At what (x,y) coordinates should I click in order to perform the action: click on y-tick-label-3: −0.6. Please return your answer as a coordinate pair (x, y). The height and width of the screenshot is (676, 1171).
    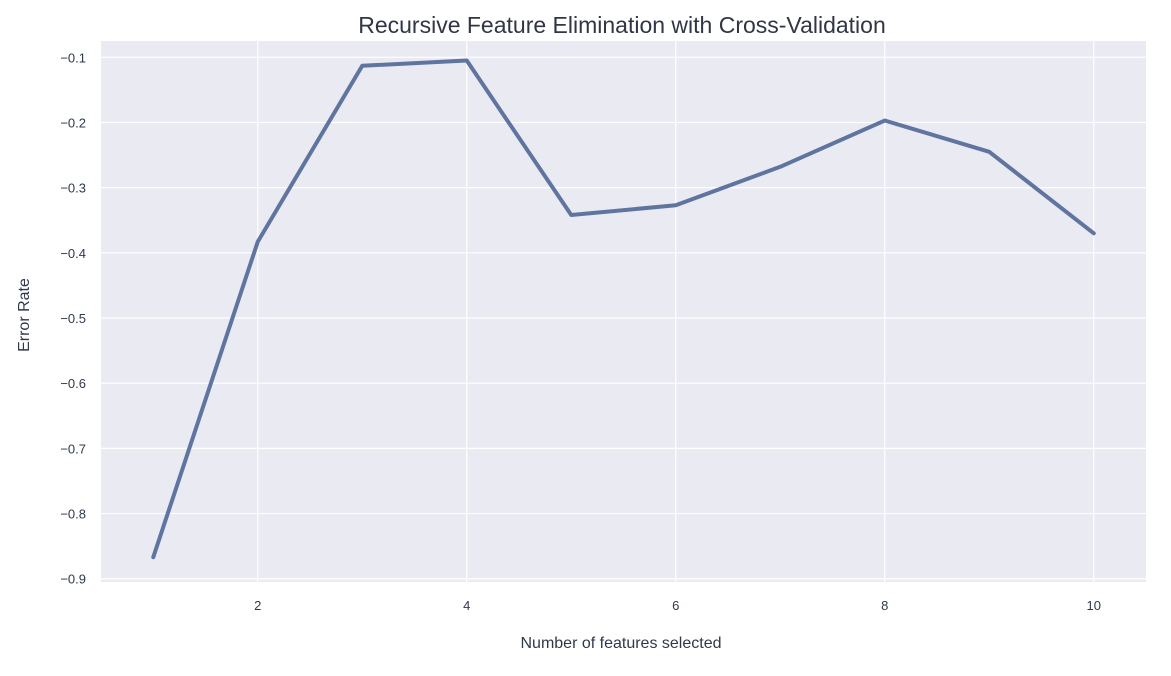
    Looking at the image, I should click on (73, 383).